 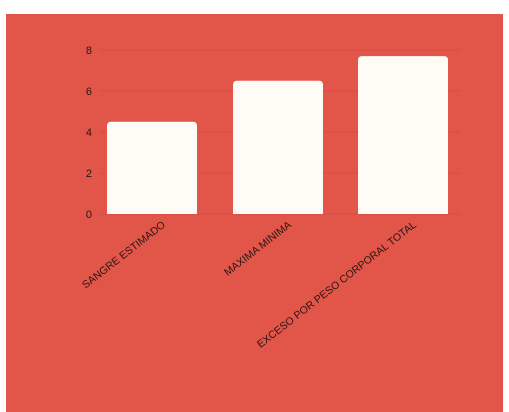 I want to click on x-category-label-1: MAXIMA MINIMA, so click(x=258, y=249).